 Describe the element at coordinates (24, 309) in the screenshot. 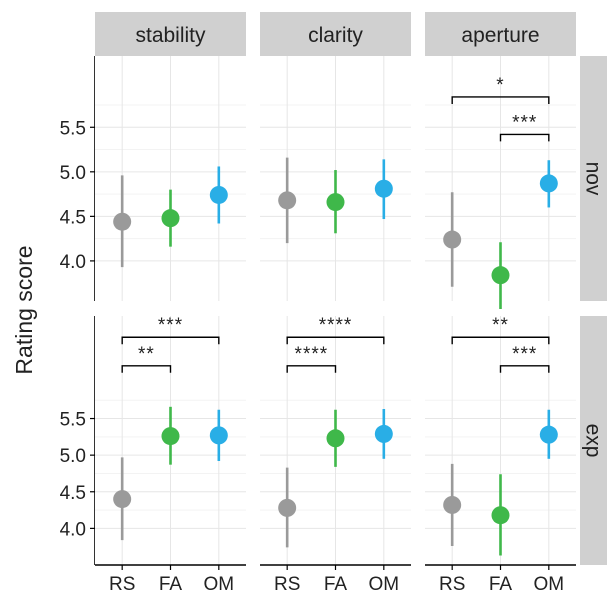

I see `y-axis-title: Rating score` at that location.